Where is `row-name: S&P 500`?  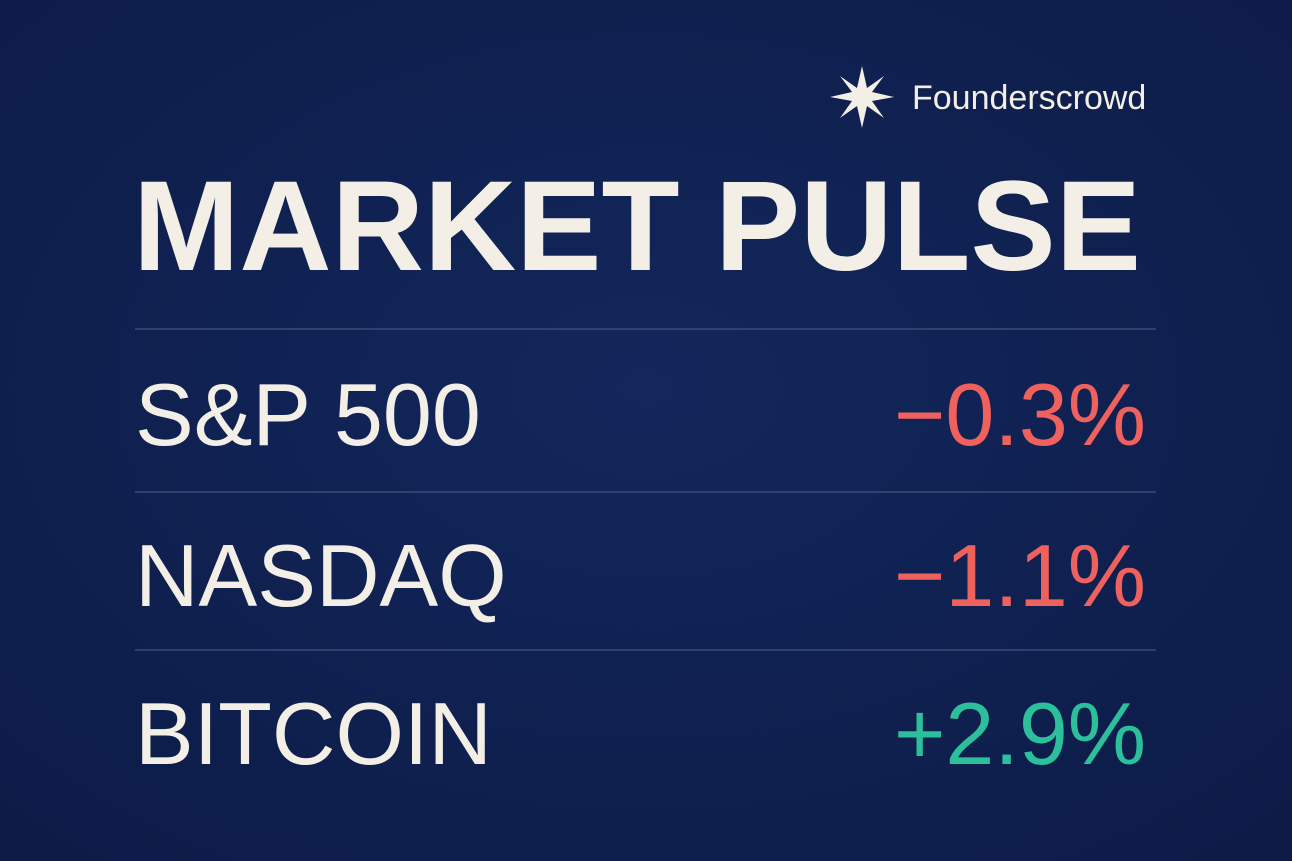 row-name: S&P 500 is located at coordinates (308, 414).